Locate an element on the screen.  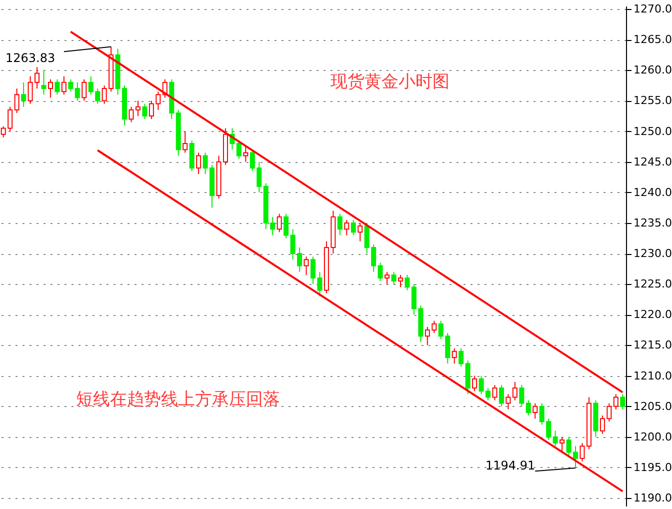
y-tick-label: 1230.0 is located at coordinates (653, 253).